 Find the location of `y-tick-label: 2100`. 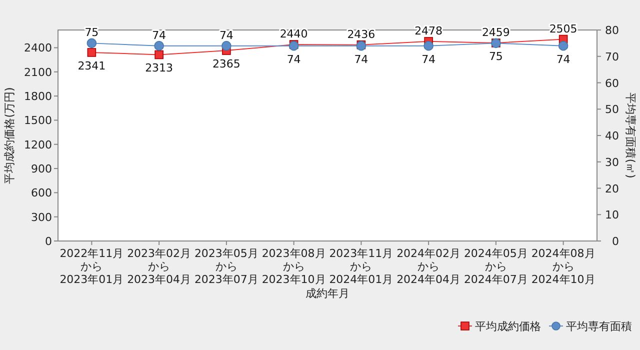

y-tick-label: 2100 is located at coordinates (38, 72).